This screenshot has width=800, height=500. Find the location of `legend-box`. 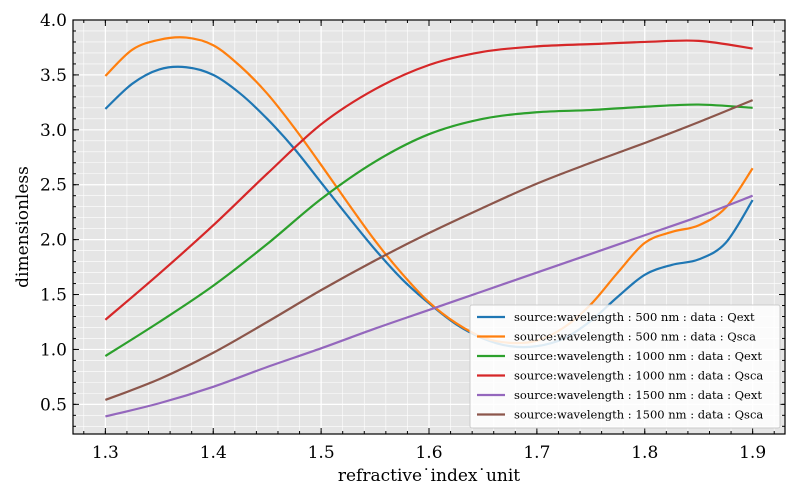

legend-box is located at coordinates (625, 366).